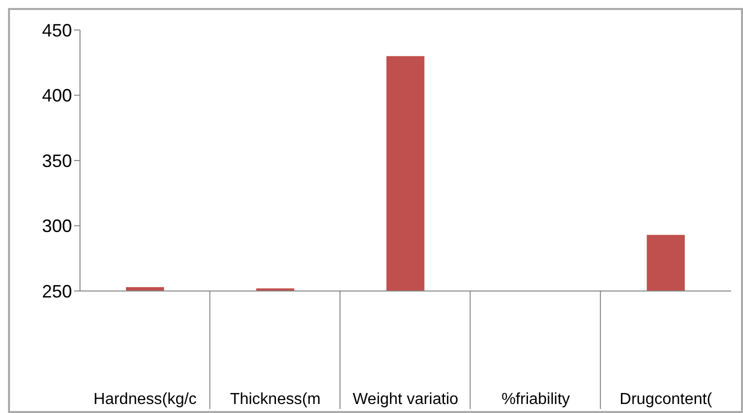 The image size is (743, 413). What do you see at coordinates (57, 226) in the screenshot?
I see `y-tick-label: 300` at bounding box center [57, 226].